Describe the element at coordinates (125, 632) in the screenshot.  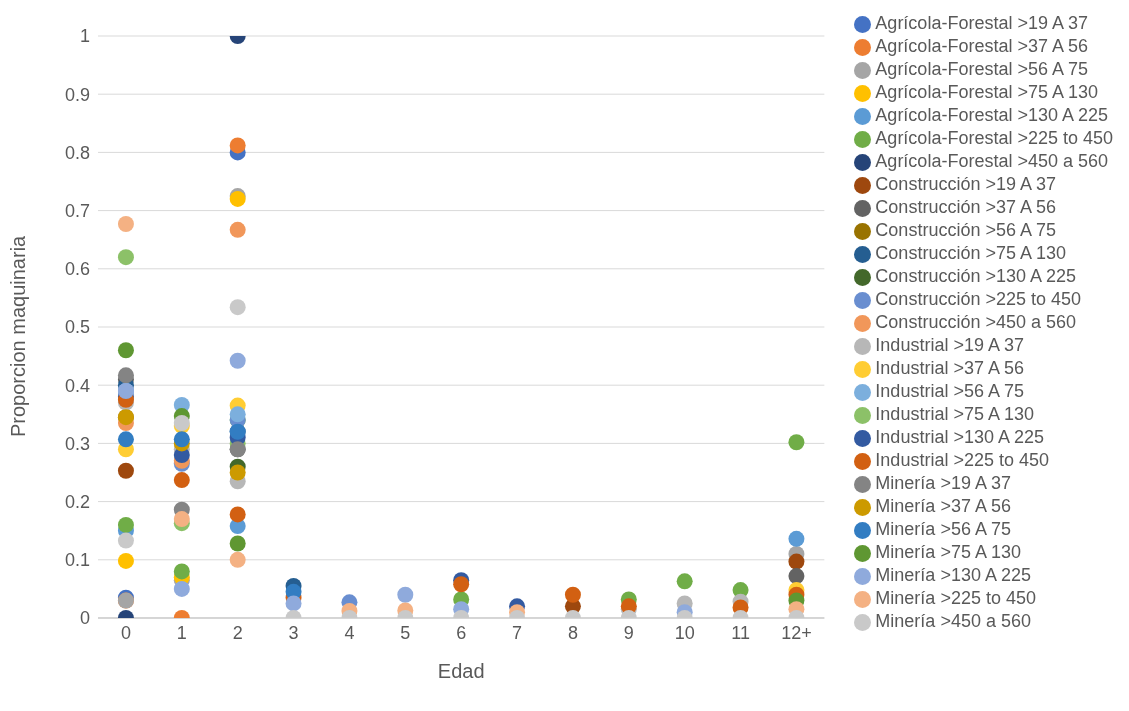
I see `x-tick-label: 0` at that location.